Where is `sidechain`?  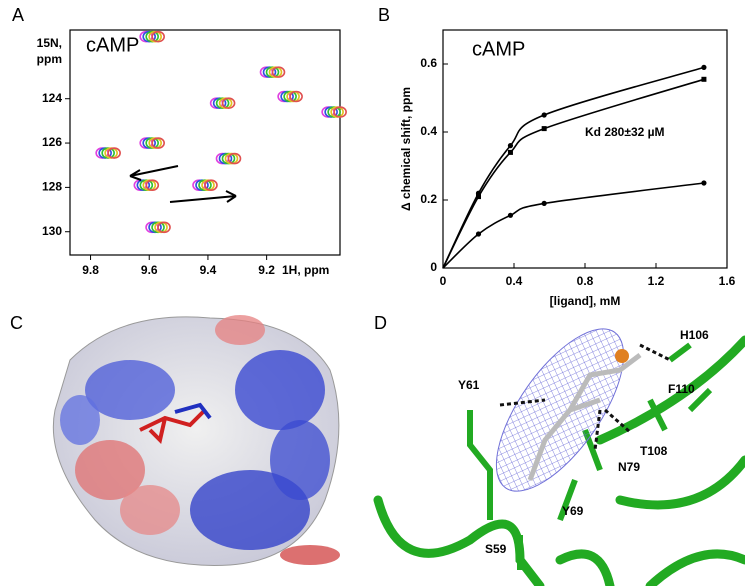
sidechain is located at coordinates (590, 456).